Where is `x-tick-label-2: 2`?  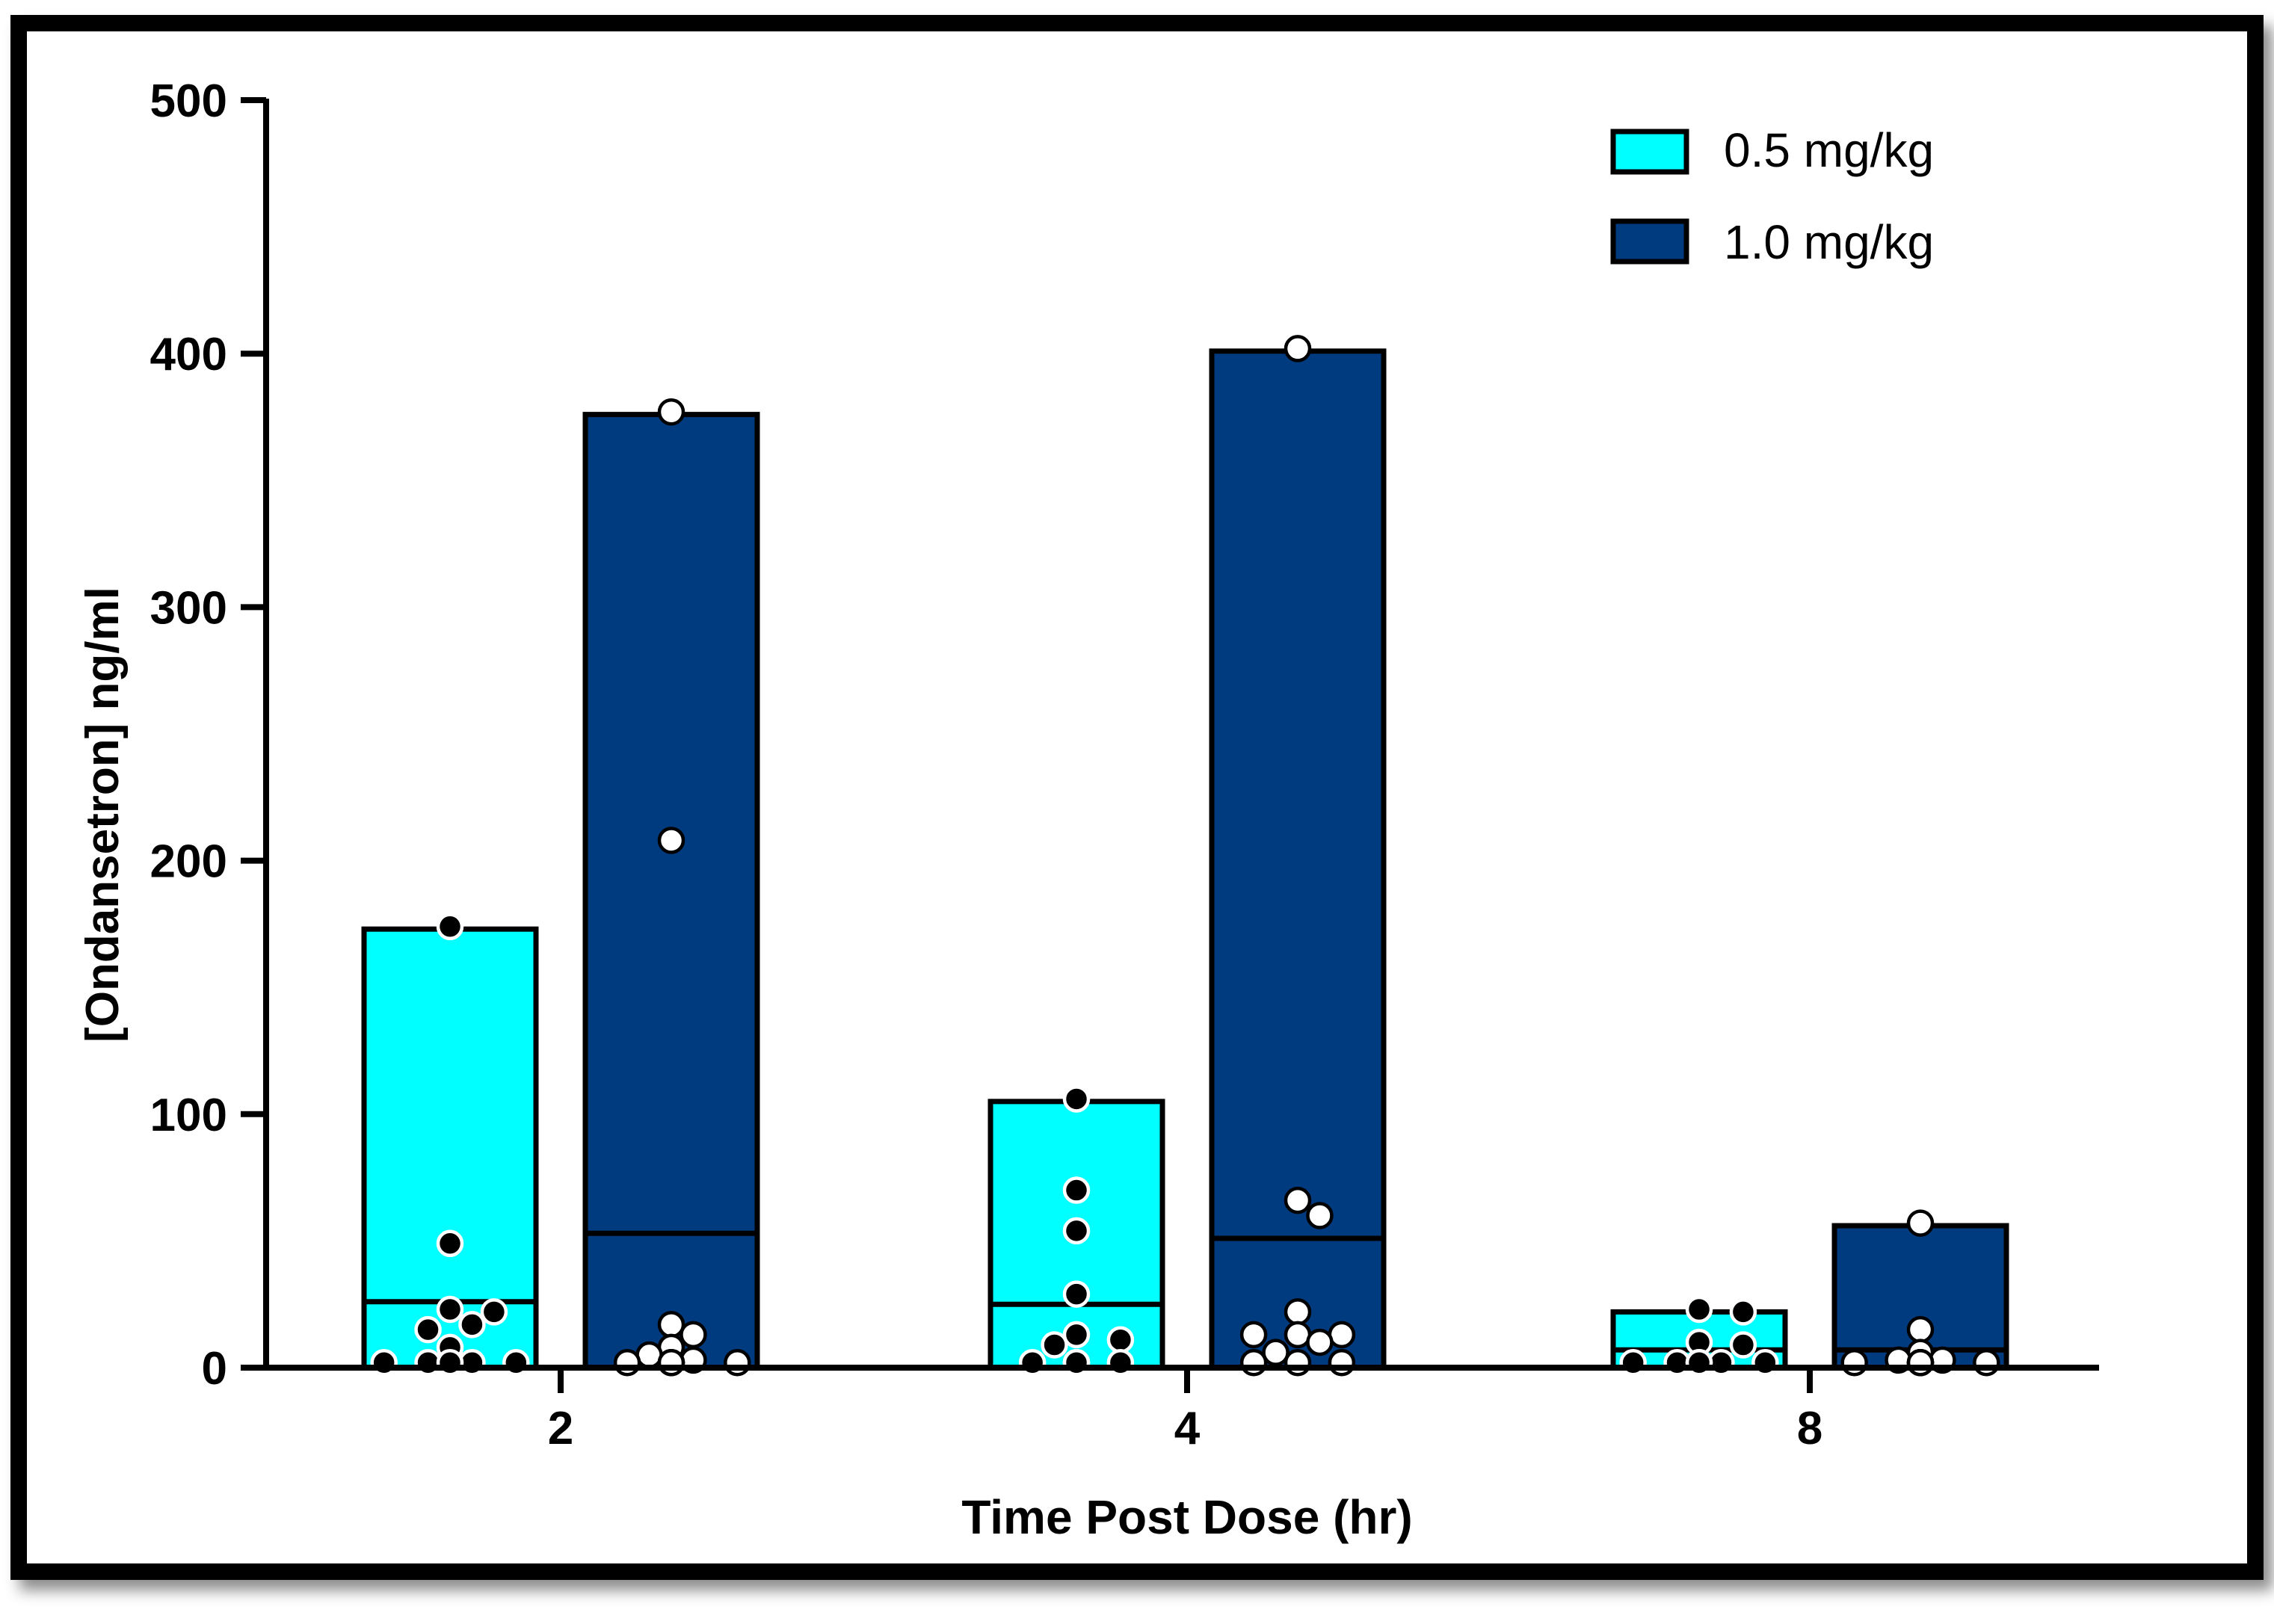 x-tick-label-2: 2 is located at coordinates (561, 1429).